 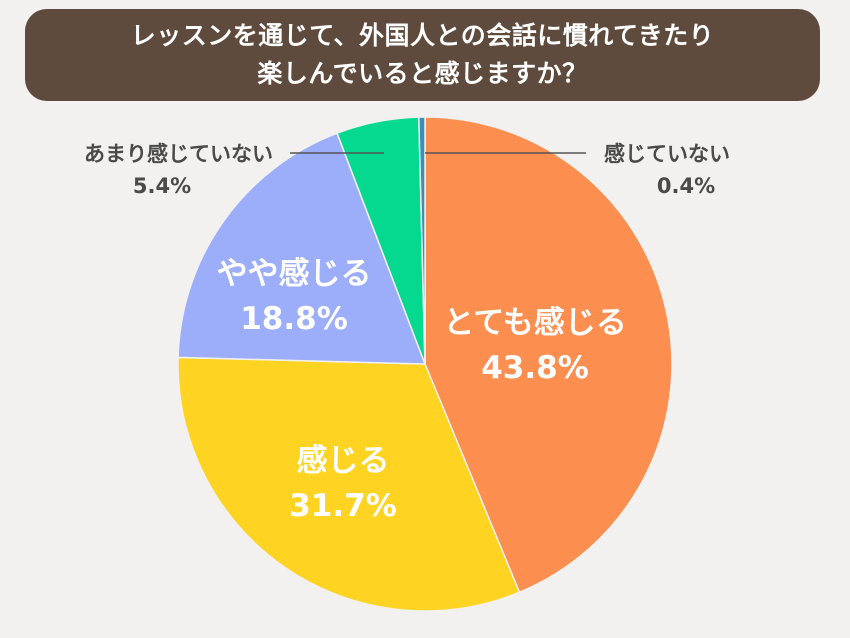 What do you see at coordinates (686, 186) in the screenshot?
I see `outer-value-5: 0.4%` at bounding box center [686, 186].